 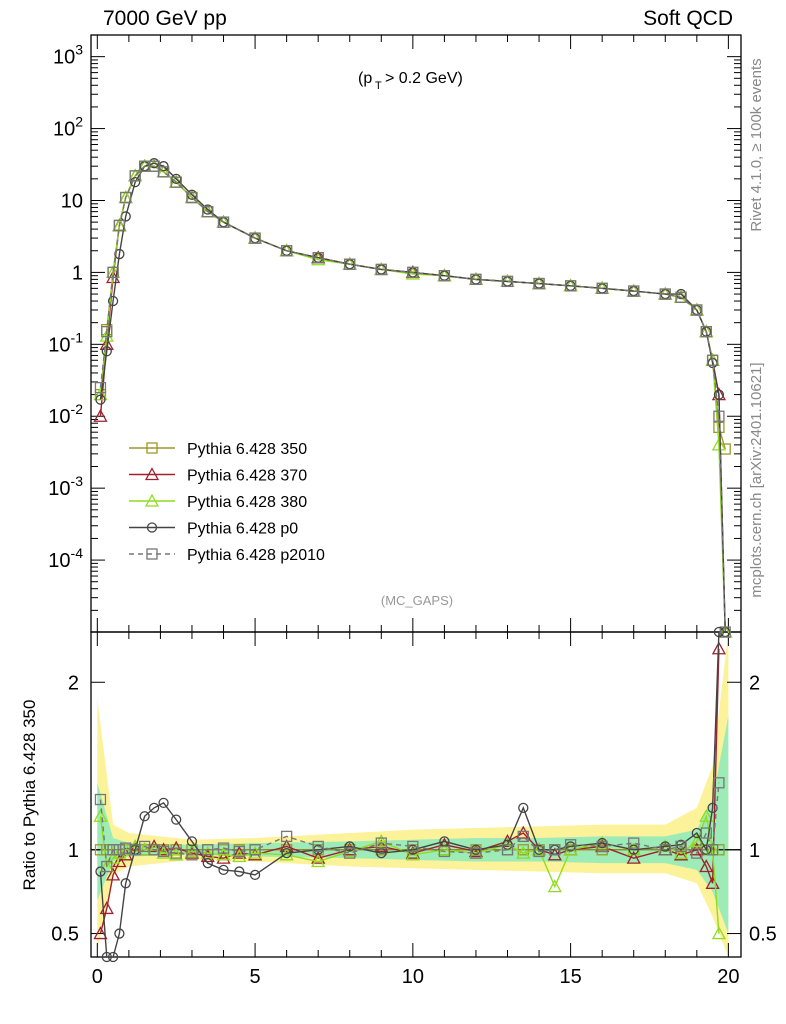 I want to click on legend-label-2: Pythia 6.428 380, so click(x=247, y=502).